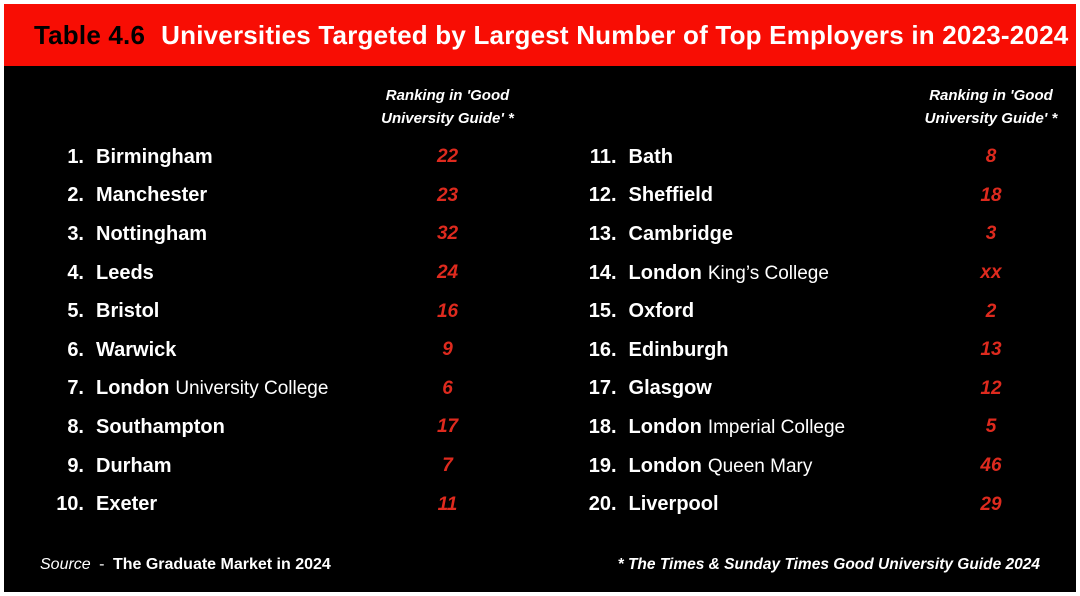  What do you see at coordinates (761, 195) in the screenshot?
I see `university-name: Sheffield` at bounding box center [761, 195].